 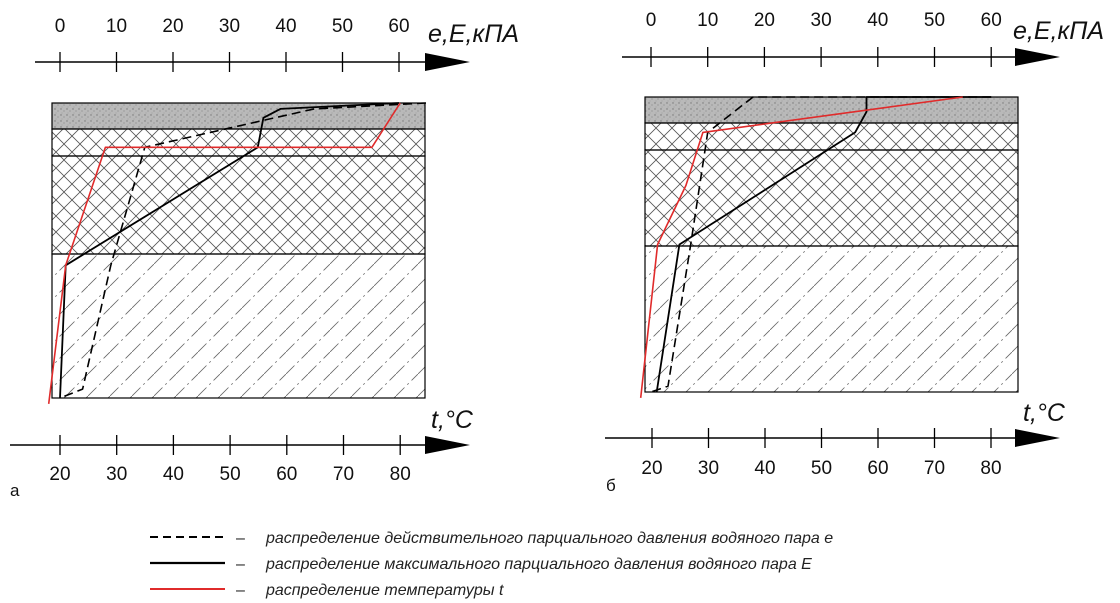 I want to click on panel-b-bottom-axis: 20 30 40 50 60 70 80 t,°C, so click(x=835, y=439).